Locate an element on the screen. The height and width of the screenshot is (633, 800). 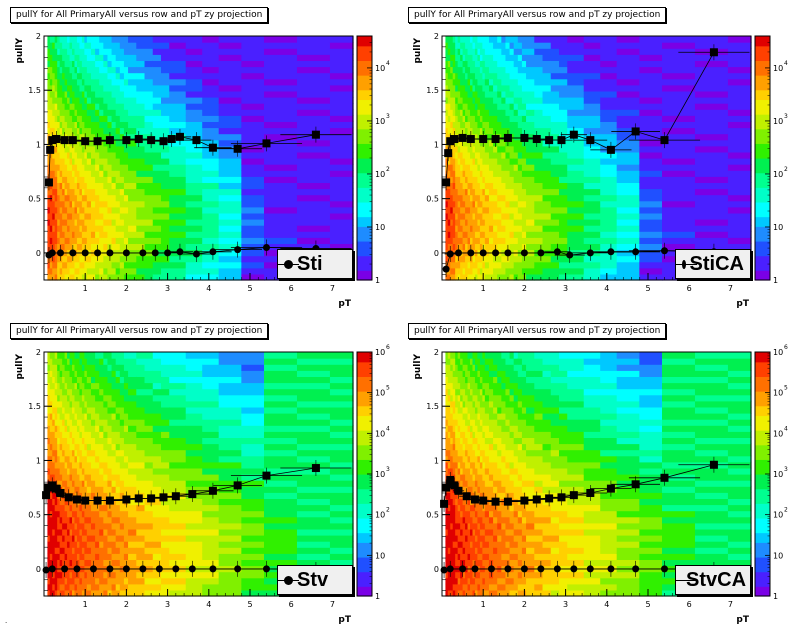
colorbar-exponent: 3 is located at coordinates (786, 116).